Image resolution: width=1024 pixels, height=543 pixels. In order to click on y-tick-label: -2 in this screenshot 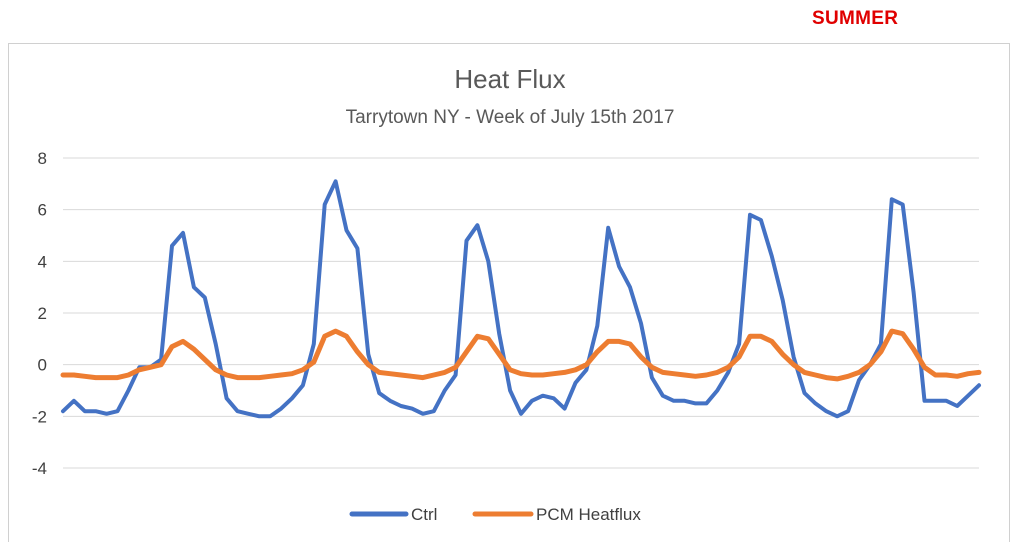, I will do `click(39, 416)`.